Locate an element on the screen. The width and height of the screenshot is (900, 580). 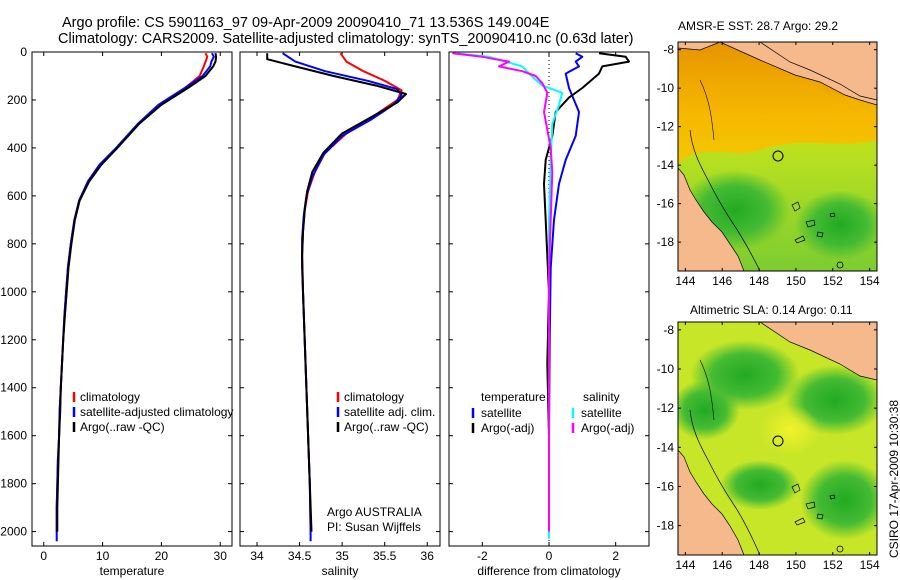
depth-tick-label: 1200 is located at coordinates (13, 340).